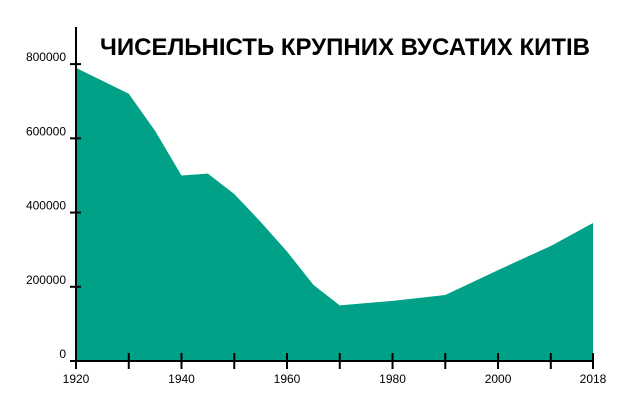  I want to click on chart-title: ЧИСЕЛЬНІСТЬ КРУПНИХ ВУСАТИХ КИТІВ, so click(345, 47).